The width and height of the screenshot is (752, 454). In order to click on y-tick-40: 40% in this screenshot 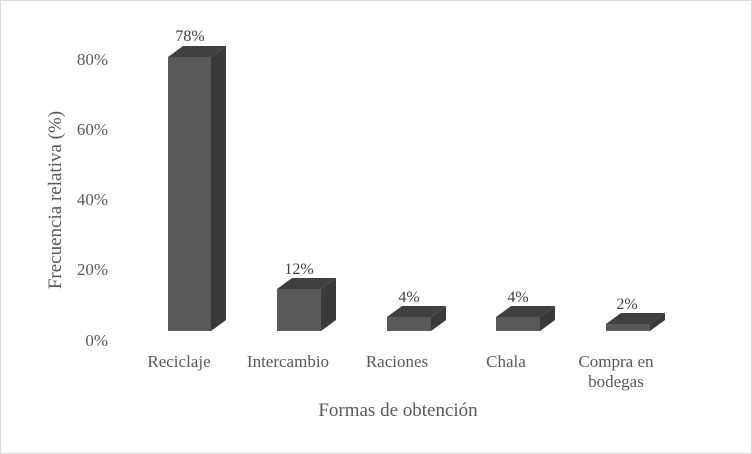, I will do `click(92, 199)`.